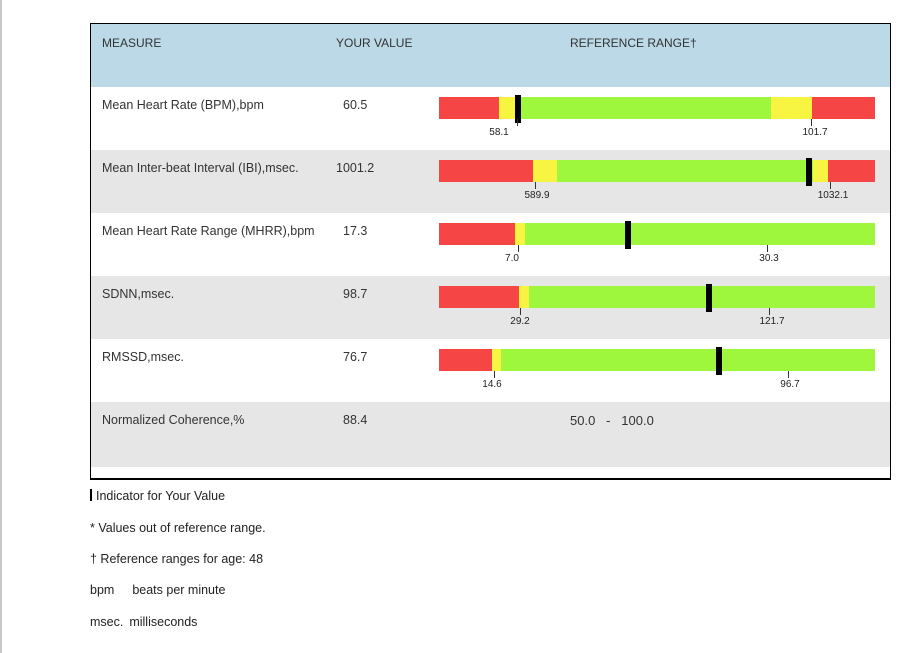  What do you see at coordinates (355, 168) in the screenshot?
I see `your-value: 1001.2` at bounding box center [355, 168].